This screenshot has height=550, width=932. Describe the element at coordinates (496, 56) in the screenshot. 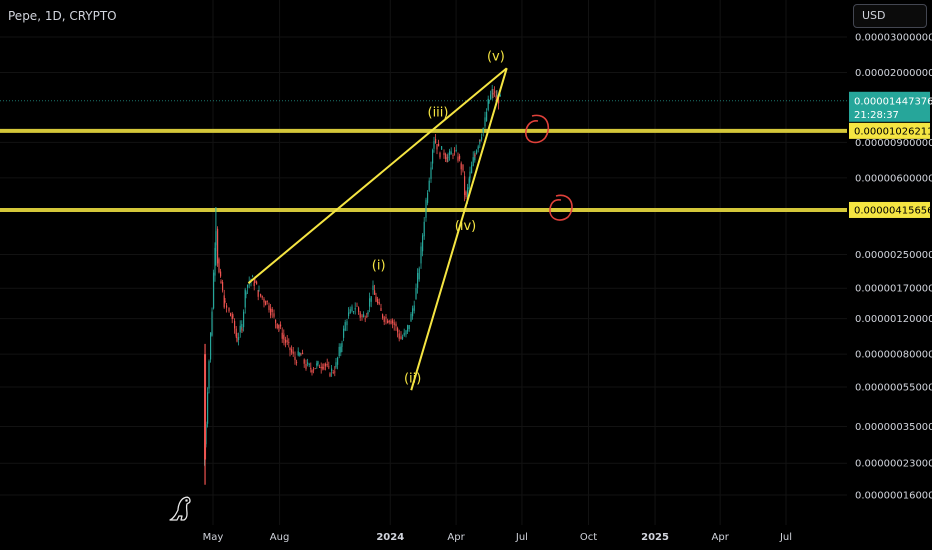

I see `wave-label: (v)` at that location.